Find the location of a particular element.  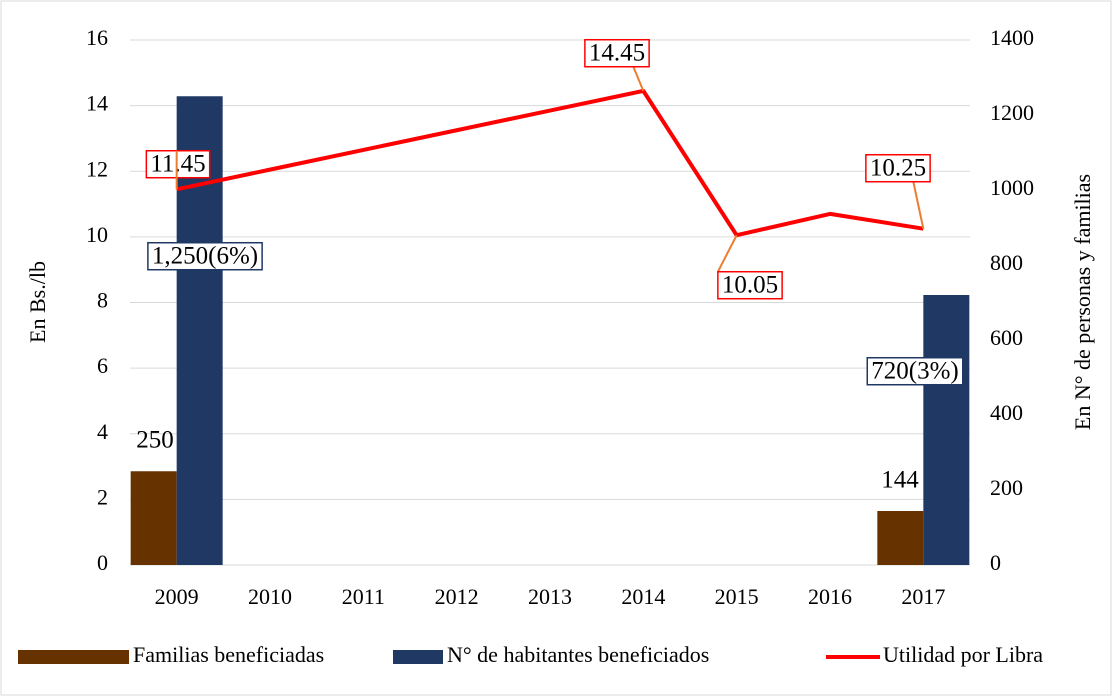

y-tick-label: 8 is located at coordinates (102, 300).